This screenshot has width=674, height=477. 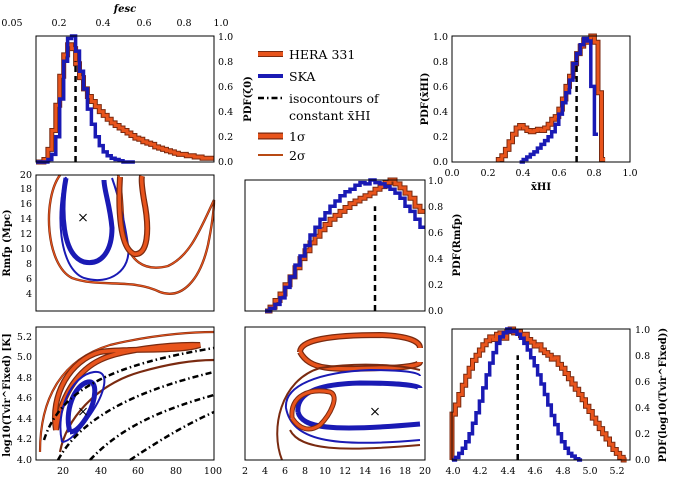 What do you see at coordinates (487, 173) in the screenshot?
I see `x-tick-label: 0.2` at bounding box center [487, 173].